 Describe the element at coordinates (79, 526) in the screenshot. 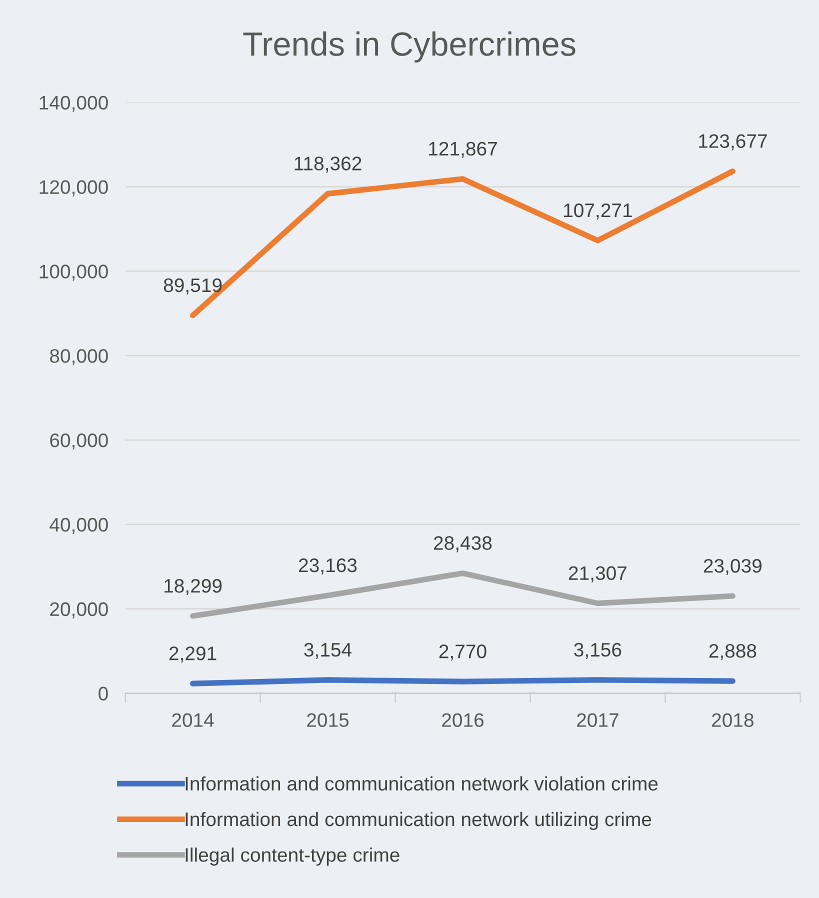

I see `y-tick-label: 40,000` at that location.